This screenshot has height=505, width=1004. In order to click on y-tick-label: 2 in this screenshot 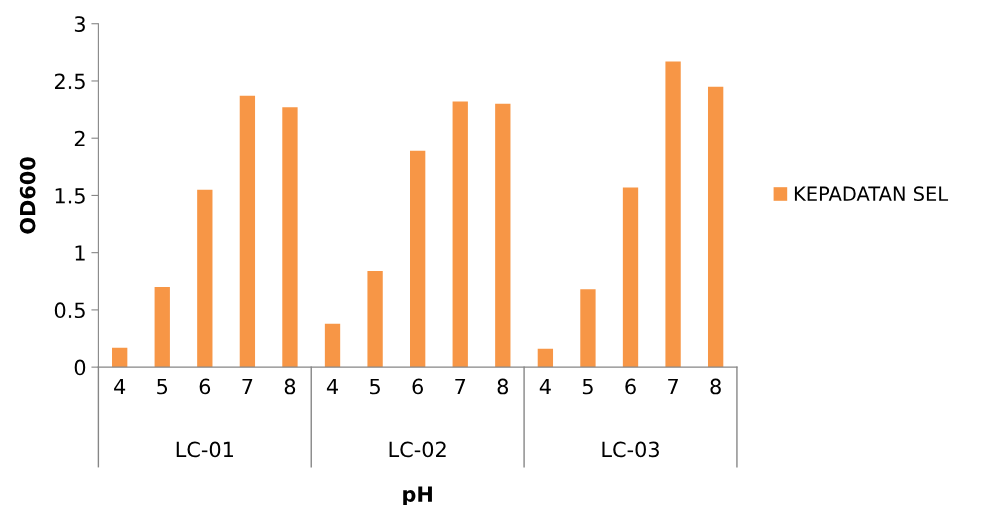, I will do `click(79, 138)`.